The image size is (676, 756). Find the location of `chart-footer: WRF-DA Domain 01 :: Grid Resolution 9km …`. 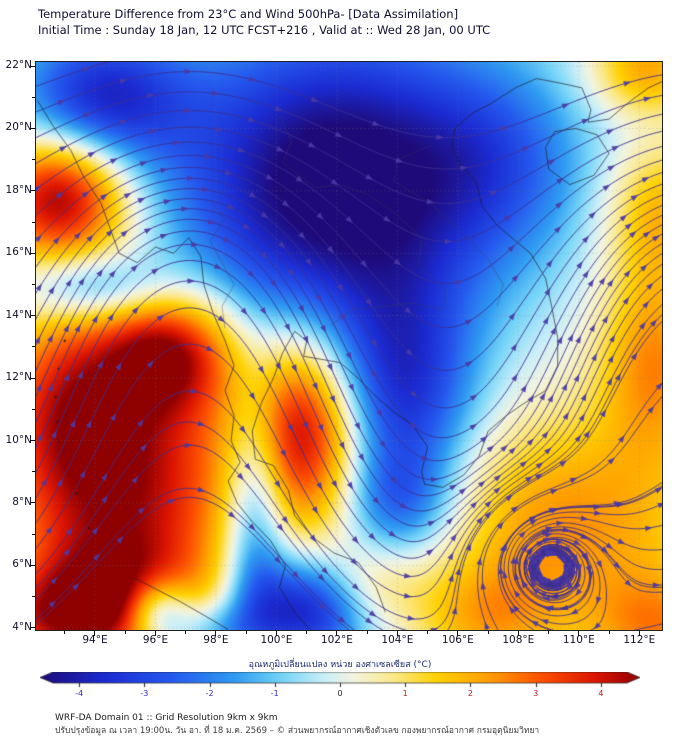

chart-footer: WRF-DA Domain 01 :: Grid Resolution 9km … is located at coordinates (297, 725).